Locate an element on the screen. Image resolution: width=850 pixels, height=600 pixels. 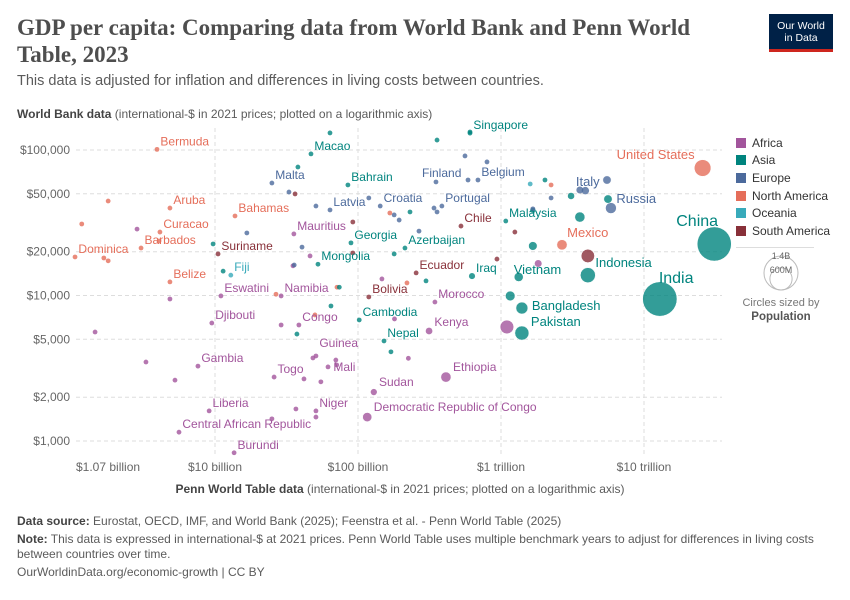
size-legend-small-label: 600M is located at coordinates (781, 270).